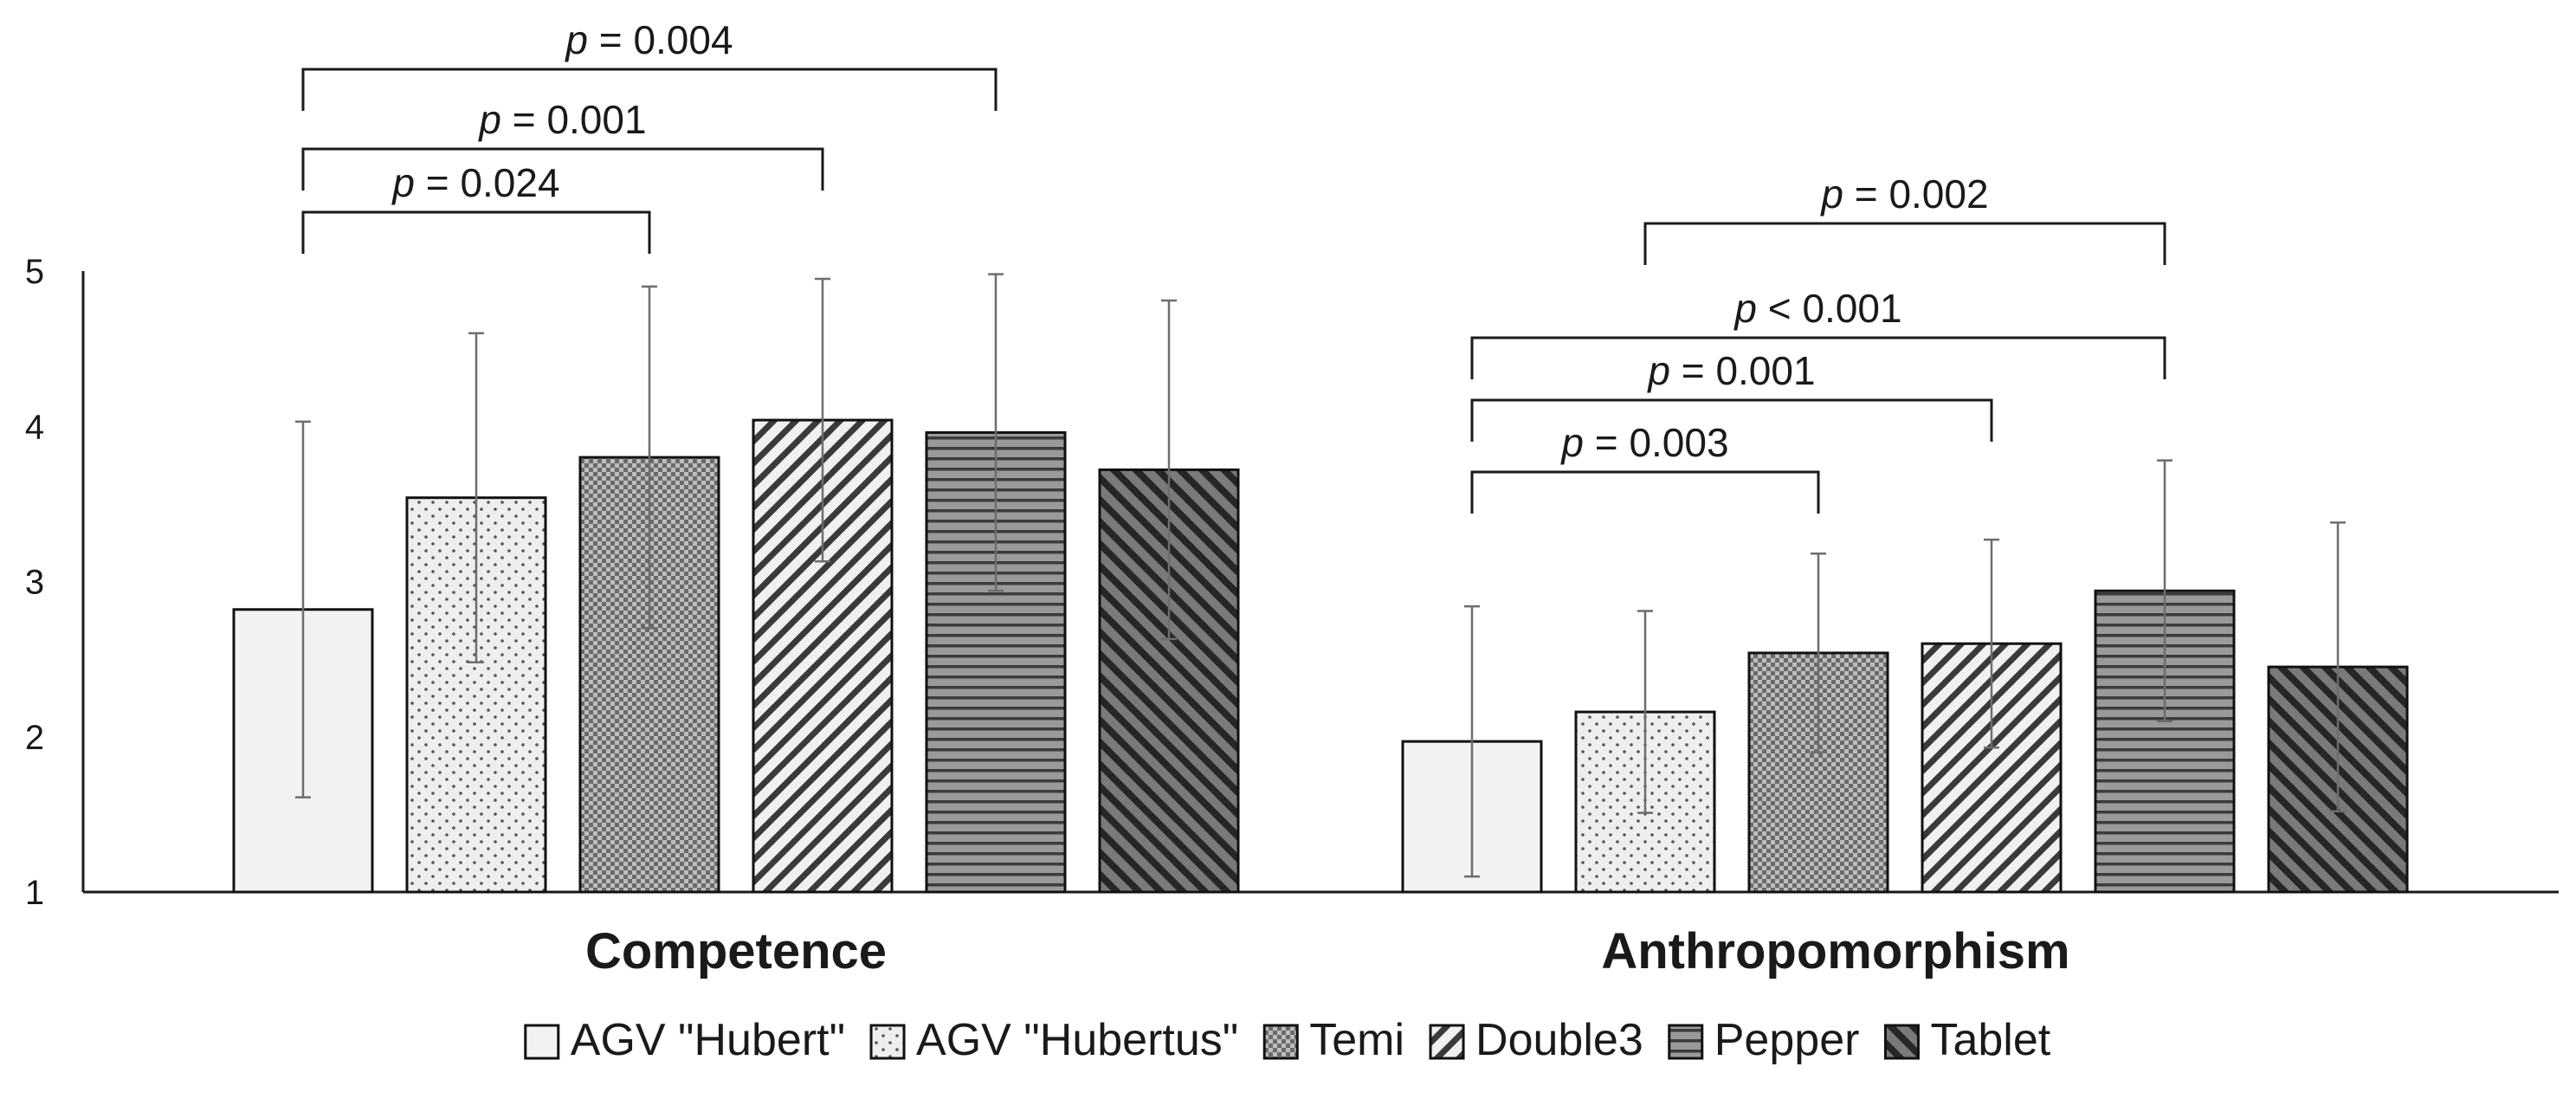 The height and width of the screenshot is (1099, 2576). I want to click on significance-bracket: p = 0.003, so click(1645, 467).